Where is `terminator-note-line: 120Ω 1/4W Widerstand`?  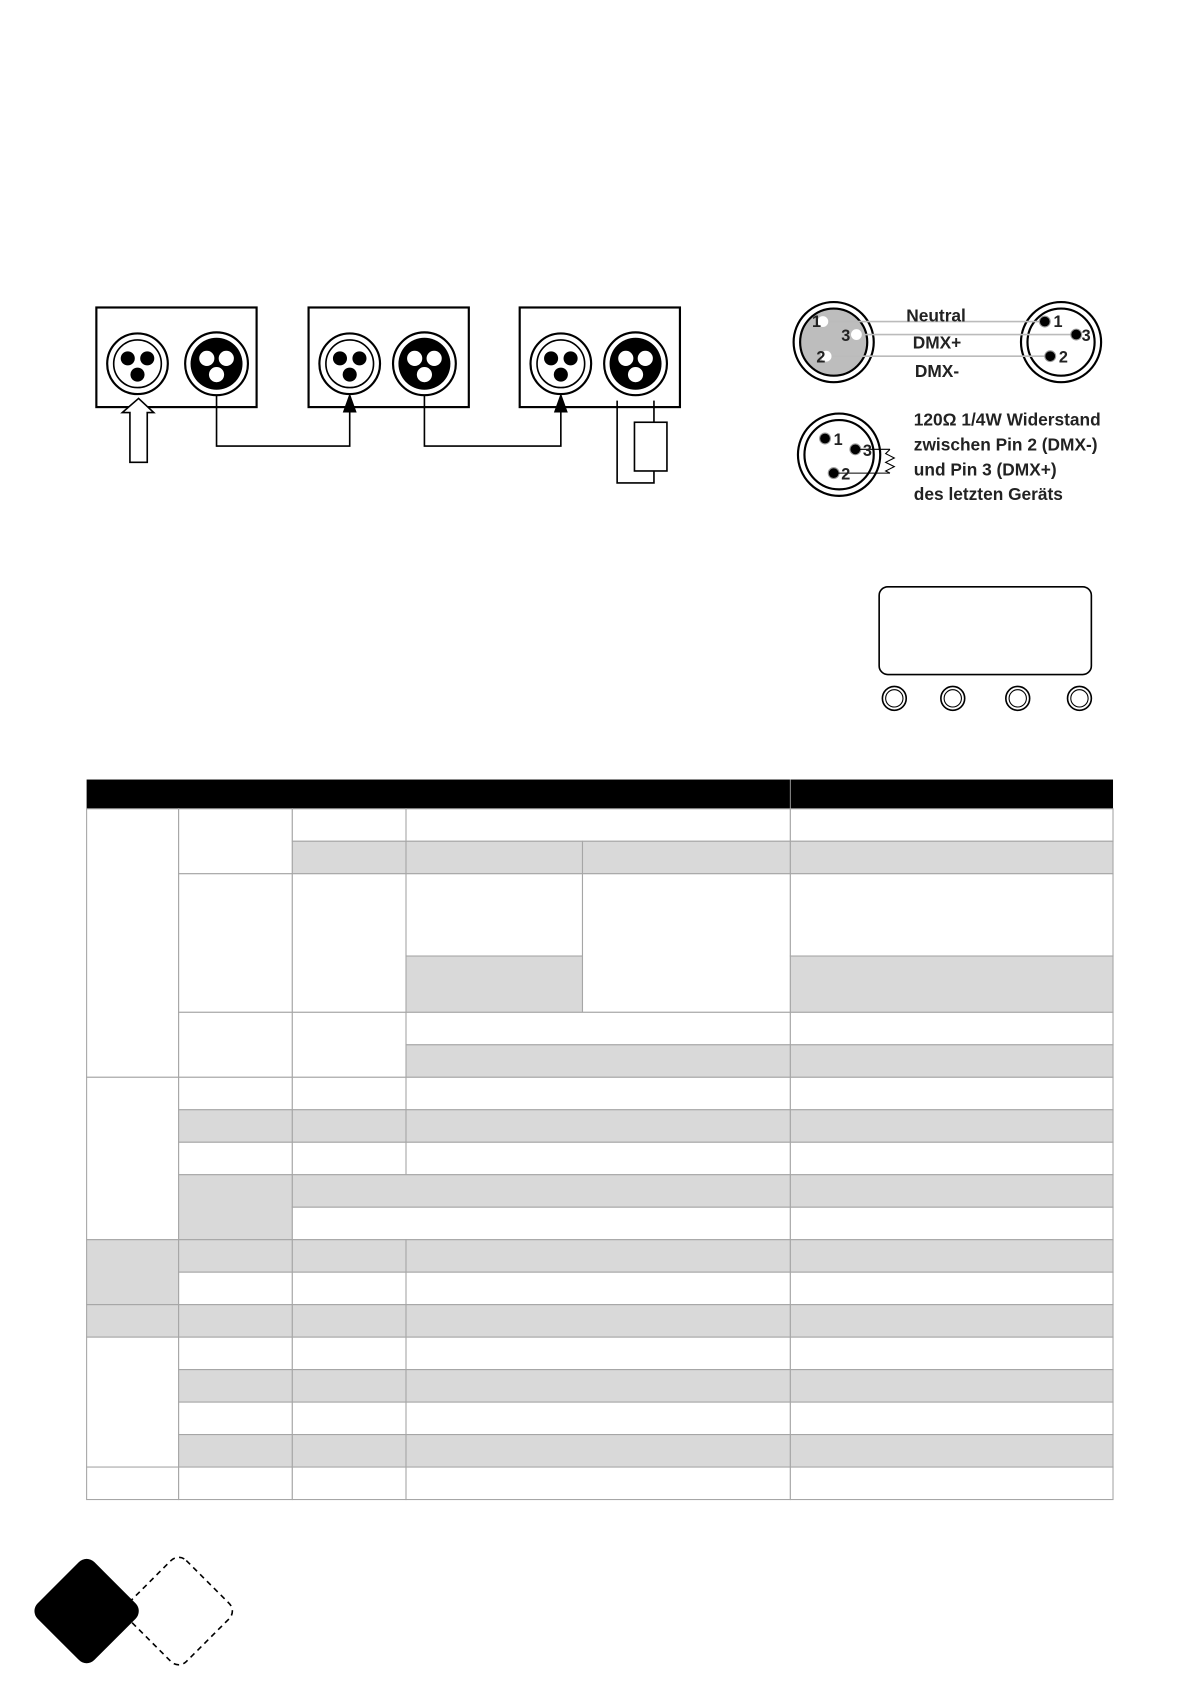
terminator-note-line: 120Ω 1/4W Widerstand is located at coordinates (1007, 420).